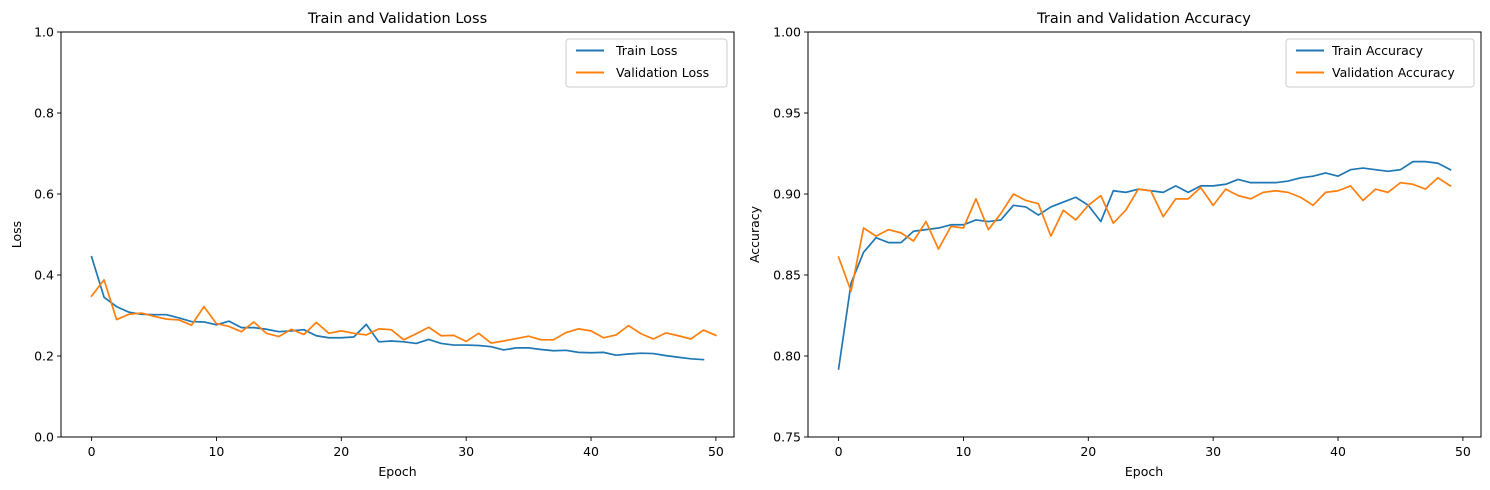  Describe the element at coordinates (1144, 471) in the screenshot. I see `accuracy-chart-x-axis-label: Epoch` at that location.